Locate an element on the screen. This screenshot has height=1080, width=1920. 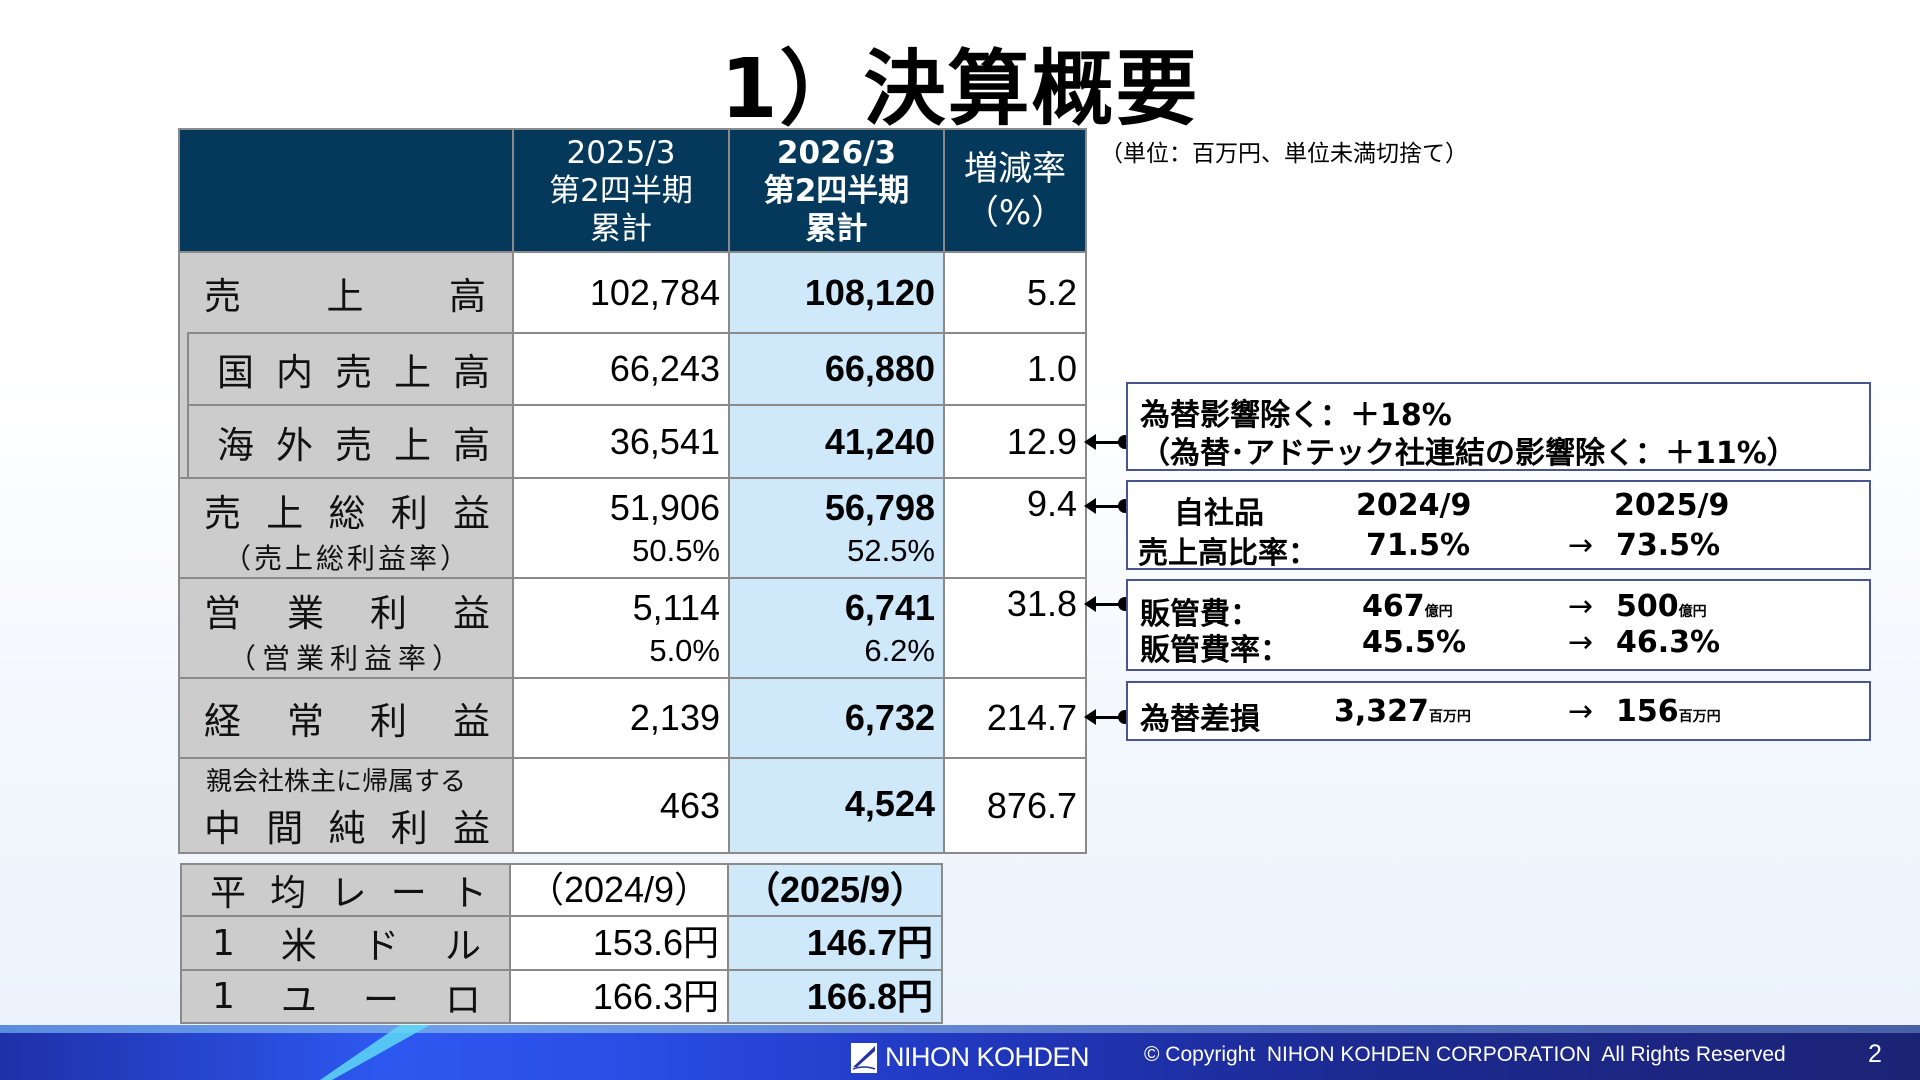
row-label-ordinary-profit: 経 常 利 益 is located at coordinates (346, 718).